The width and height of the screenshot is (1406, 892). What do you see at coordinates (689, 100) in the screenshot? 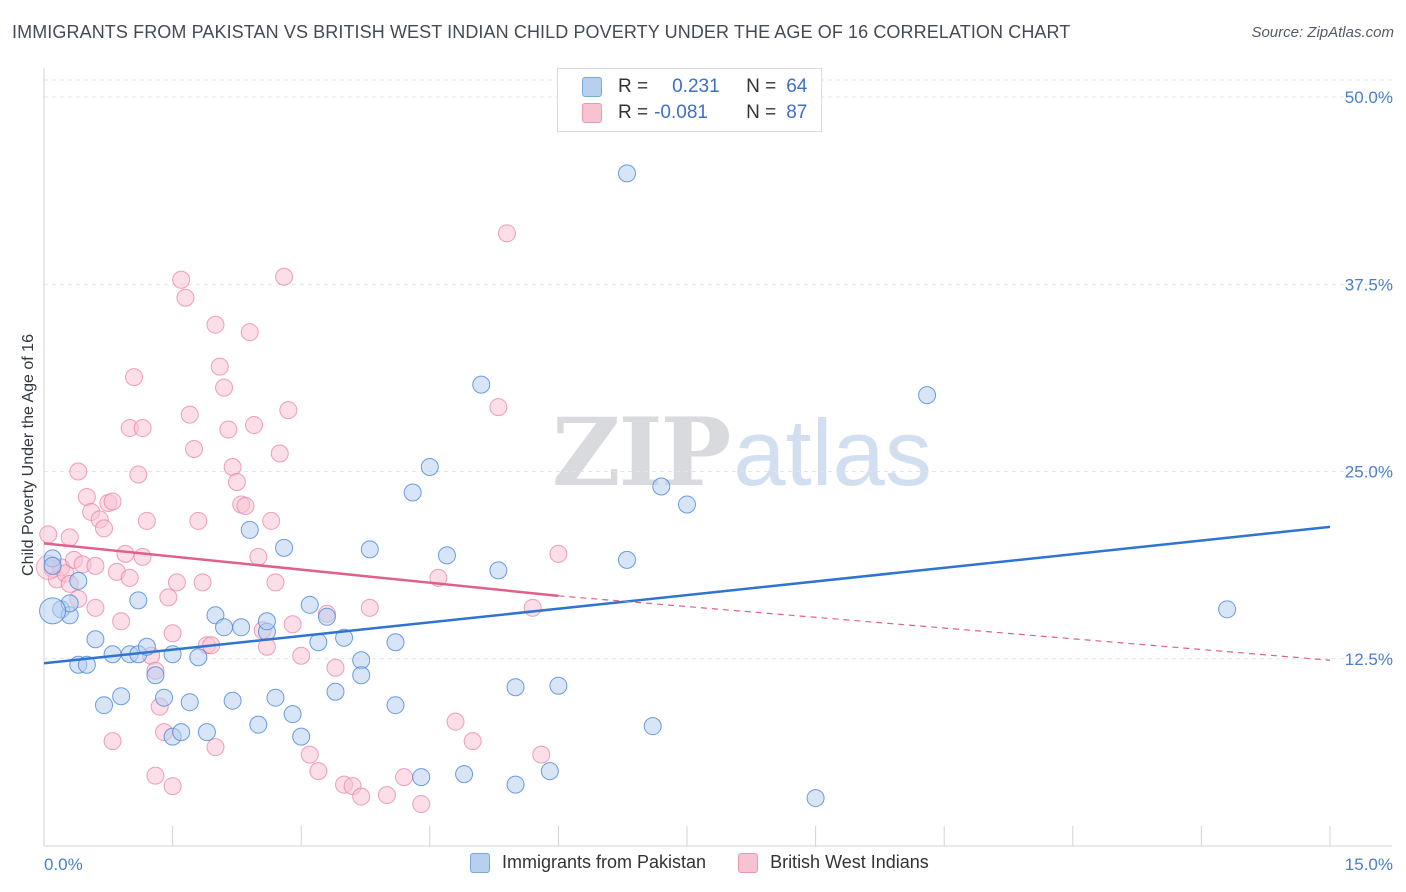
I see `correlation-legend: R = 0.231 N = 64 R = -0.081 N = 87` at bounding box center [689, 100].